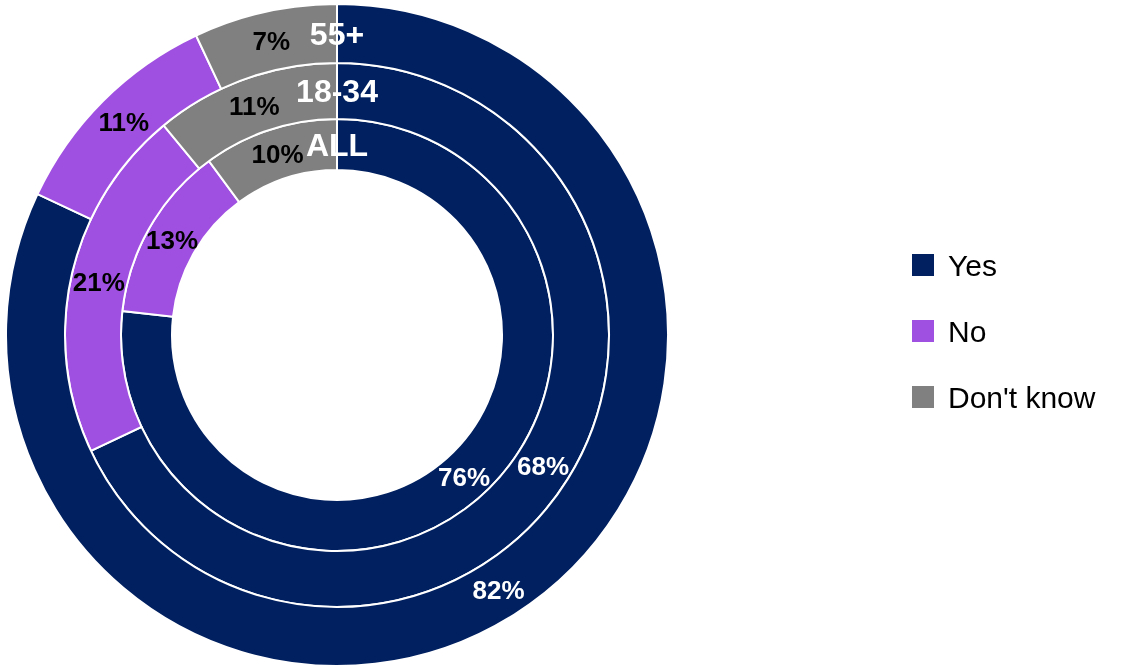 The height and width of the screenshot is (668, 1148). Describe the element at coordinates (972, 265) in the screenshot. I see `legend-label: Yes` at that location.